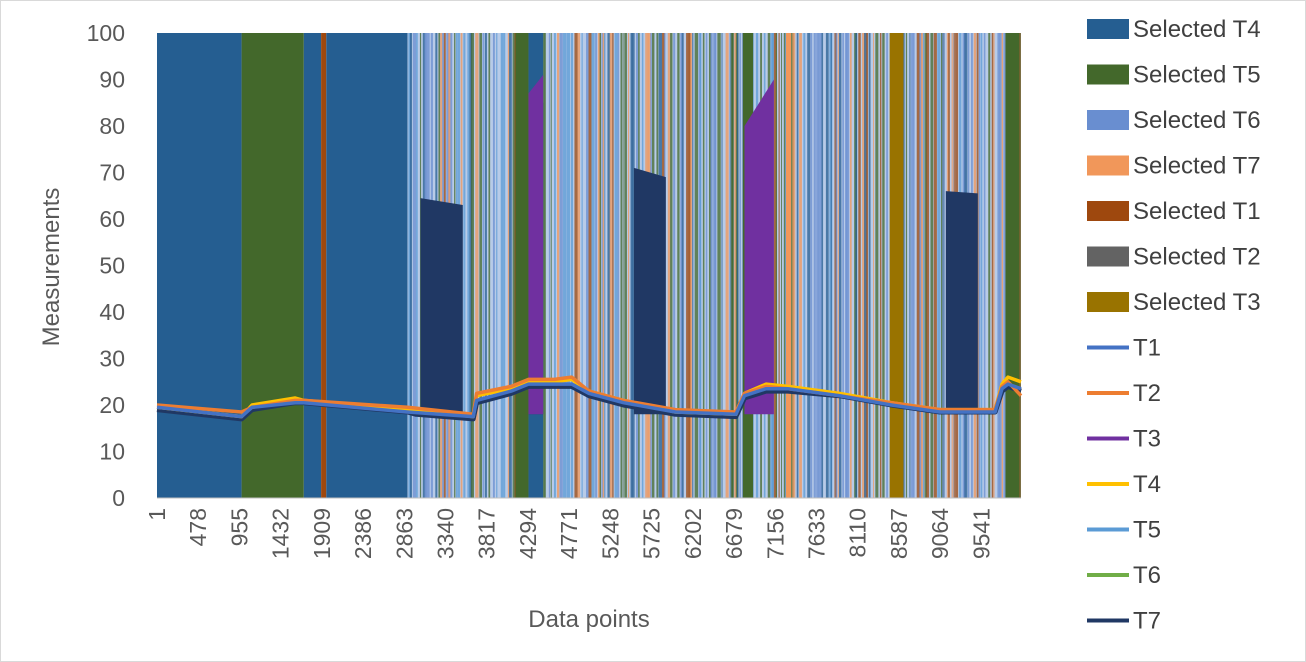  What do you see at coordinates (1197, 257) in the screenshot?
I see `legend-label-selected-t2: Selected T2` at bounding box center [1197, 257].